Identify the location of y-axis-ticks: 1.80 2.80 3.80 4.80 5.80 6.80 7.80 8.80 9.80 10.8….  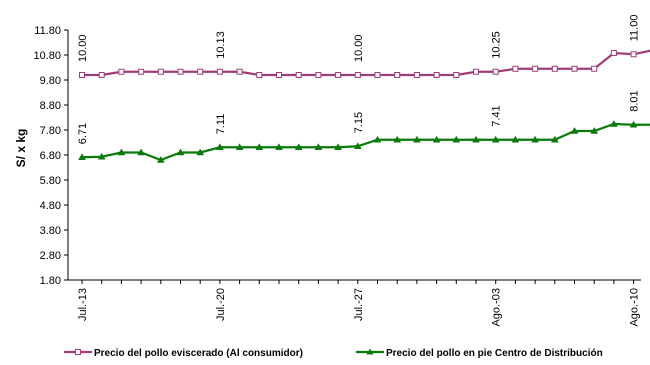
(50, 156).